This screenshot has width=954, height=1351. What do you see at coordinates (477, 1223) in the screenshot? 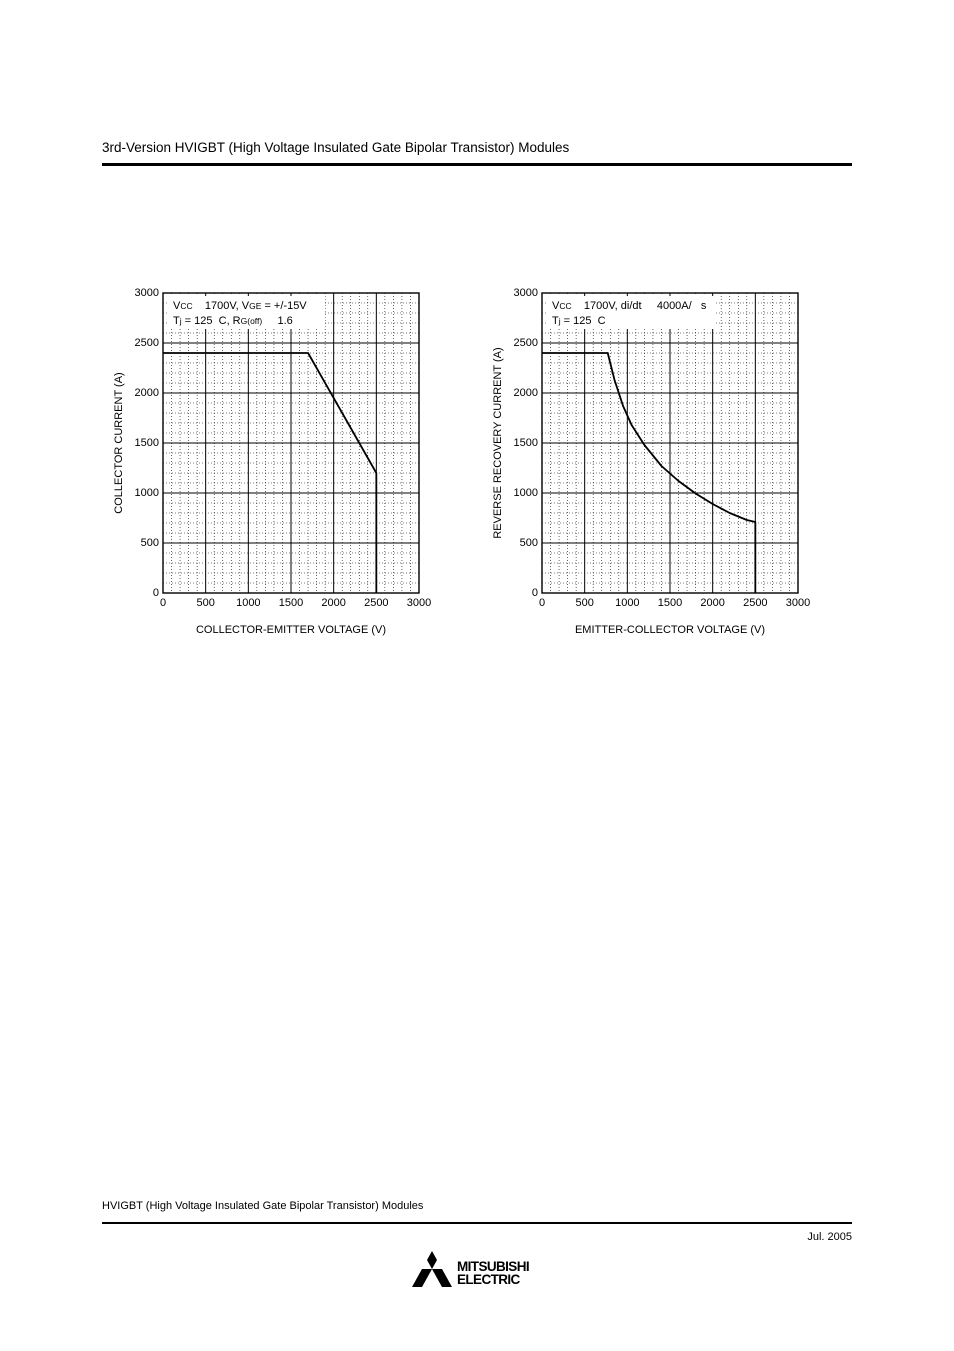
I see `footer-rule` at bounding box center [477, 1223].